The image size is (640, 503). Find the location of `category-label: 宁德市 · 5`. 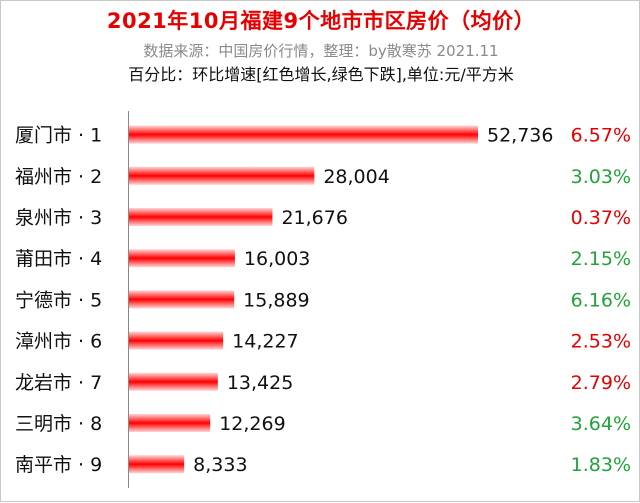

category-label: 宁德市 · 5 is located at coordinates (58, 300).